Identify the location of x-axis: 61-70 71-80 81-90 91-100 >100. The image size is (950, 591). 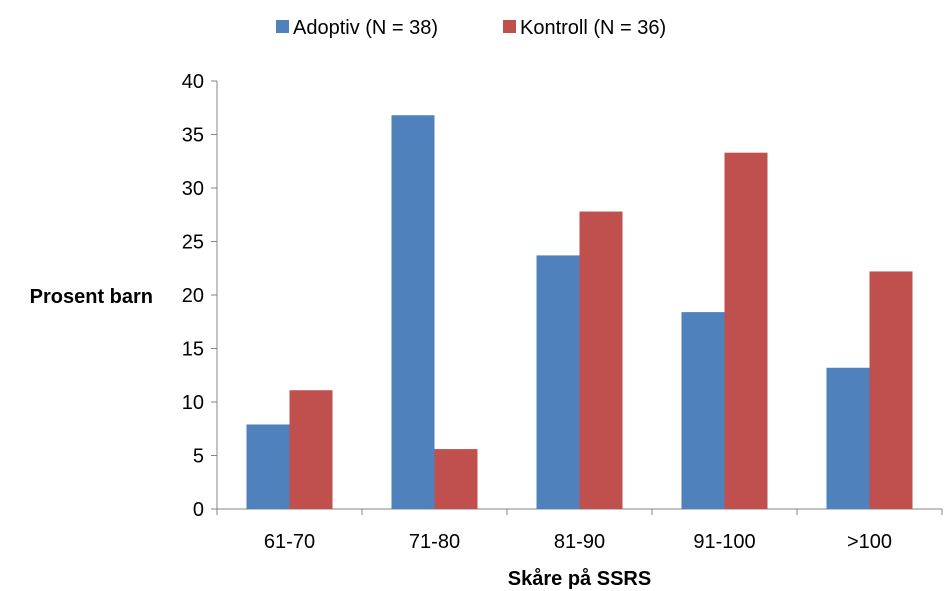
(579, 530).